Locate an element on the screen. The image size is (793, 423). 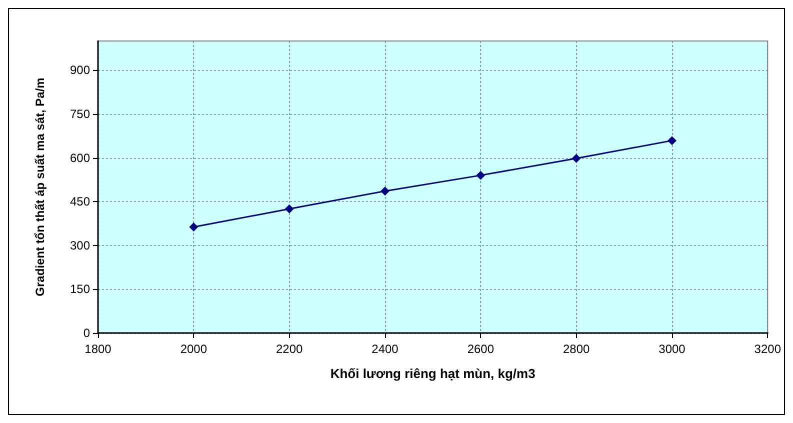
x-tick-label: 3200 is located at coordinates (768, 349).